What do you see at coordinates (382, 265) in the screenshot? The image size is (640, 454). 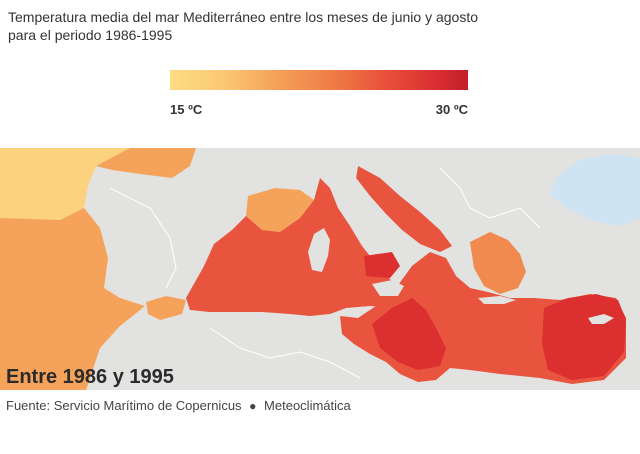 I see `tyrrhenian-hot-spot` at bounding box center [382, 265].